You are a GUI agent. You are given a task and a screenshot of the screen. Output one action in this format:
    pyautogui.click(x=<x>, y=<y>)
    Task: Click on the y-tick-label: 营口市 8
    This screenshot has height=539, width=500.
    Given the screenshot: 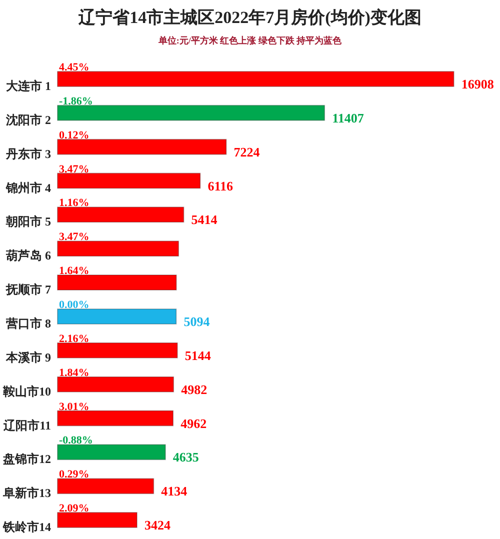 What is the action you would take?
    pyautogui.click(x=28, y=323)
    